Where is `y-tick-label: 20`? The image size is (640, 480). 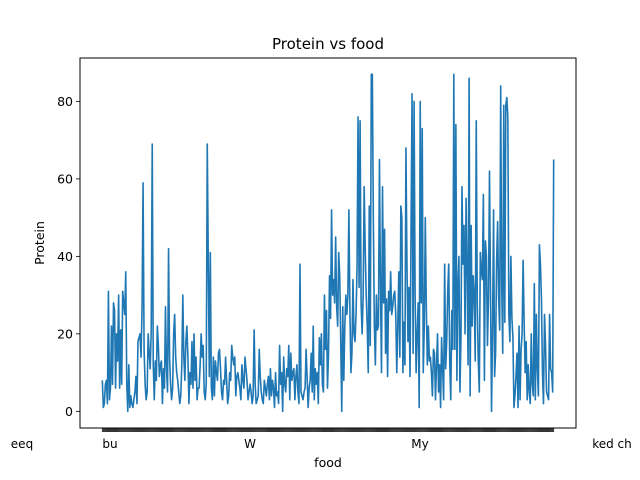
y-tick-label: 20 is located at coordinates (65, 333).